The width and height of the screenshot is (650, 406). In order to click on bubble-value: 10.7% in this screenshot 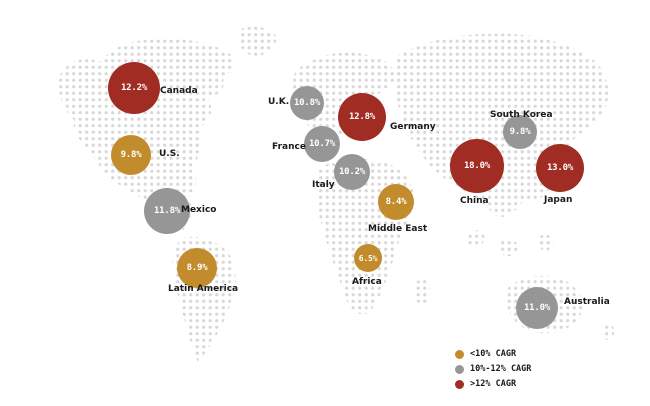, I will do `click(322, 144)`.